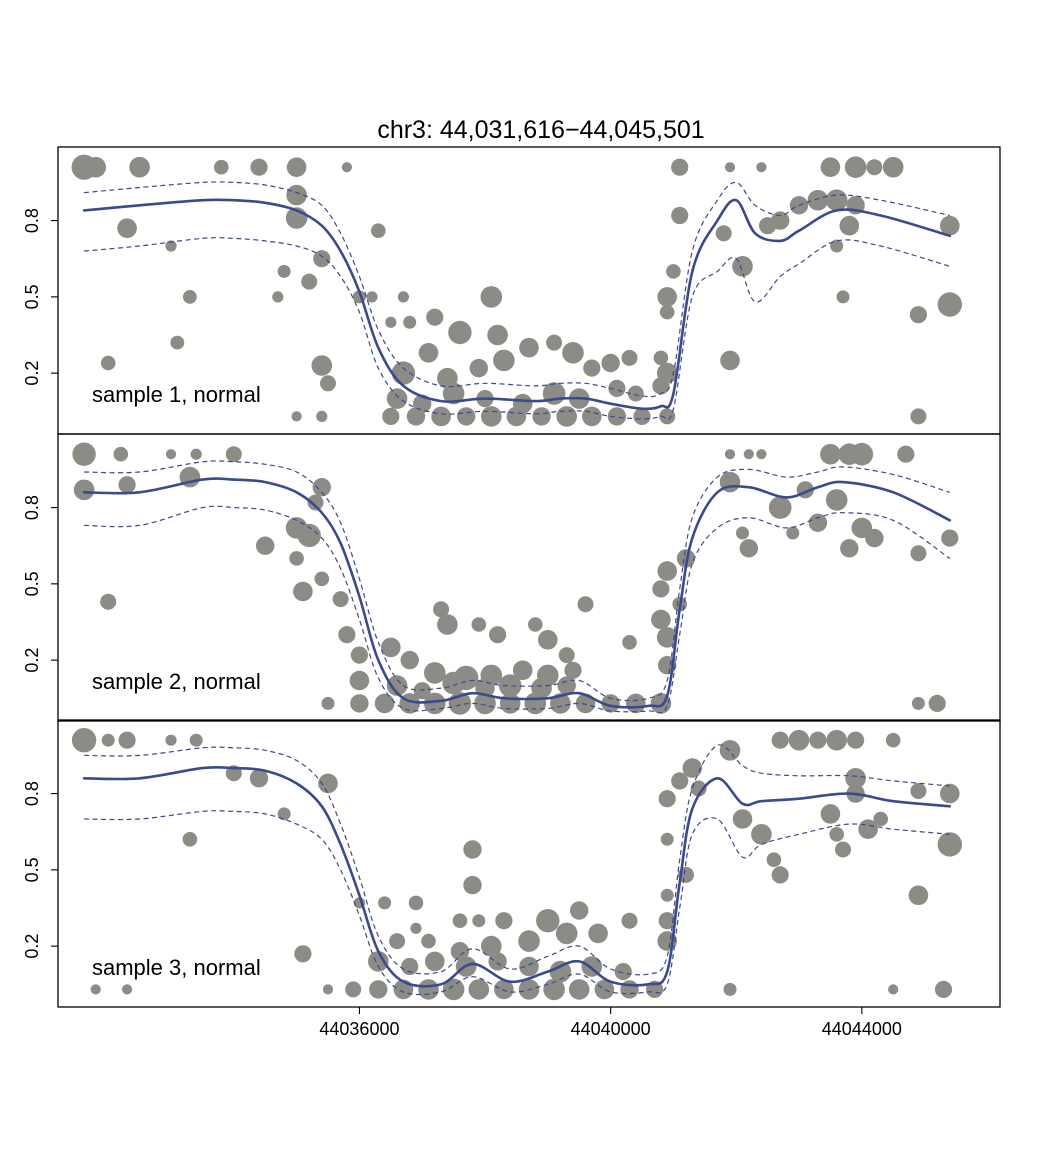  I want to click on y-tick-label: 0.8, so click(32, 220).